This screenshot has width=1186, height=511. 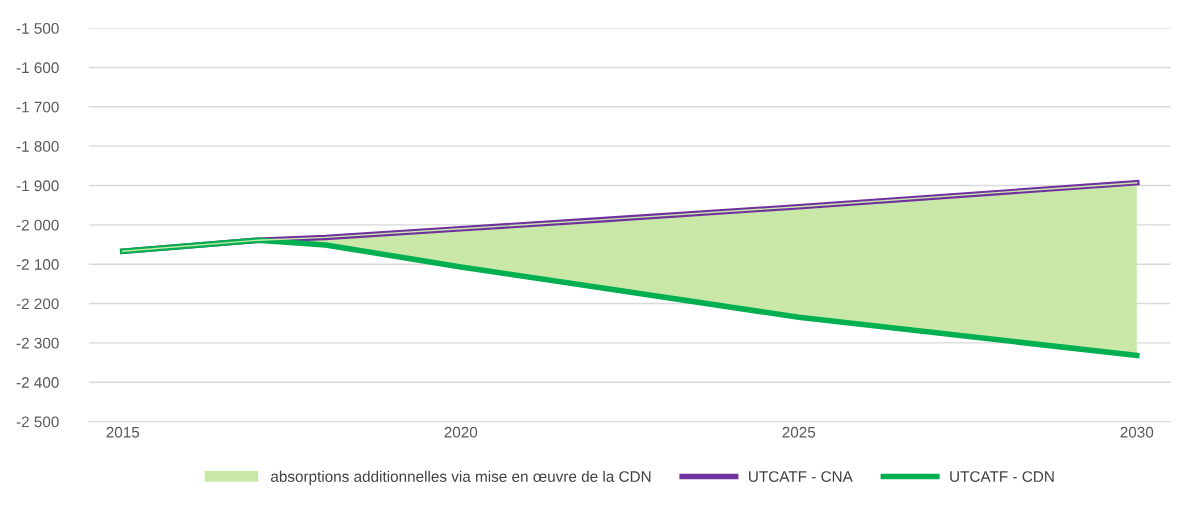 What do you see at coordinates (37, 343) in the screenshot?
I see `y-tick-label: -2 300` at bounding box center [37, 343].